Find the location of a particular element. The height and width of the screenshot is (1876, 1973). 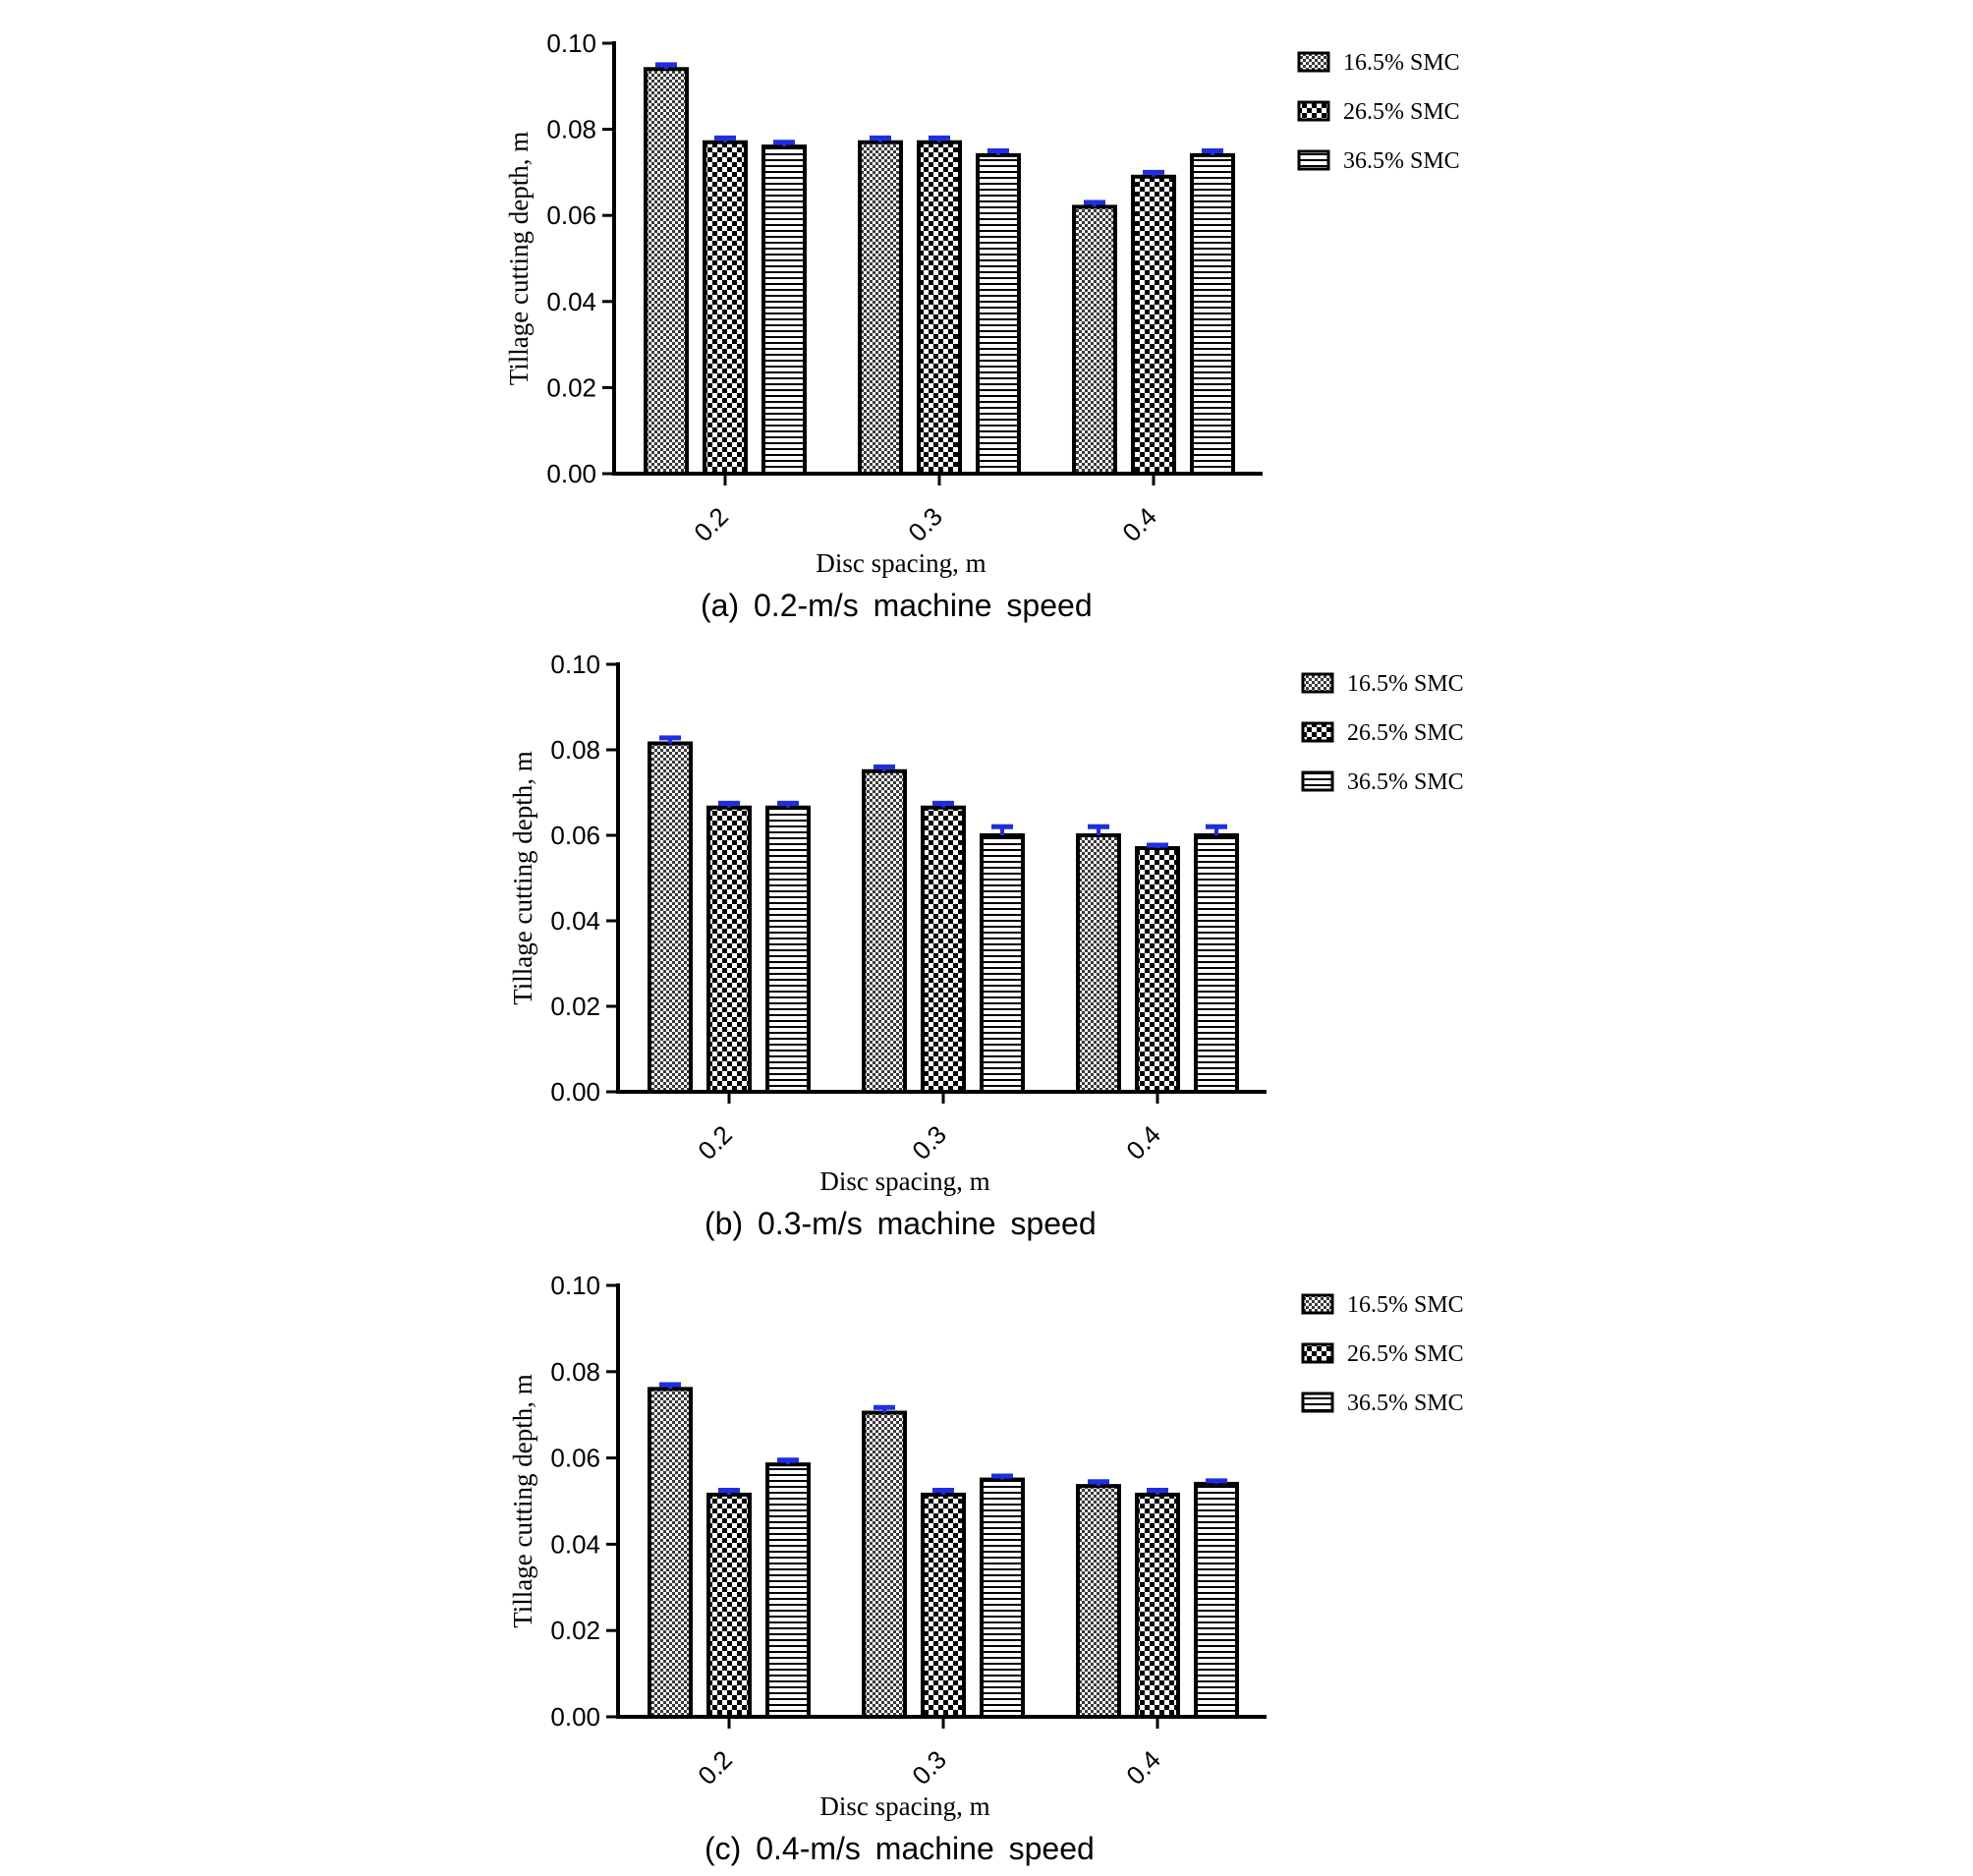

chart-caption: (a) 0.2-m/s machine speed is located at coordinates (897, 605).